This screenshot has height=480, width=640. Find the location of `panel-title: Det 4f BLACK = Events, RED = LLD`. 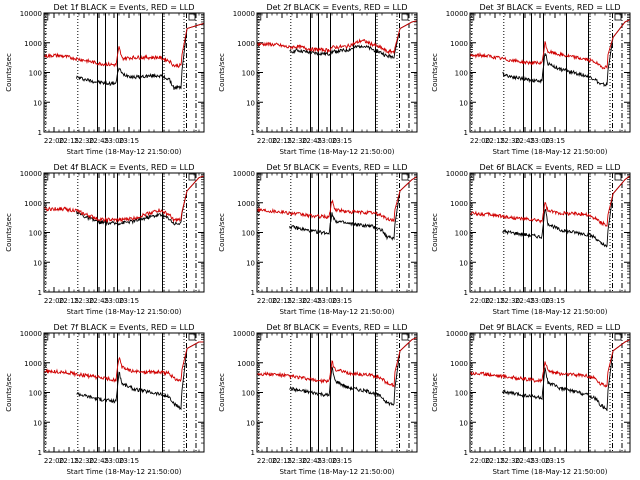

panel-title: Det 4f BLACK = Events, RED = LLD is located at coordinates (123, 167).